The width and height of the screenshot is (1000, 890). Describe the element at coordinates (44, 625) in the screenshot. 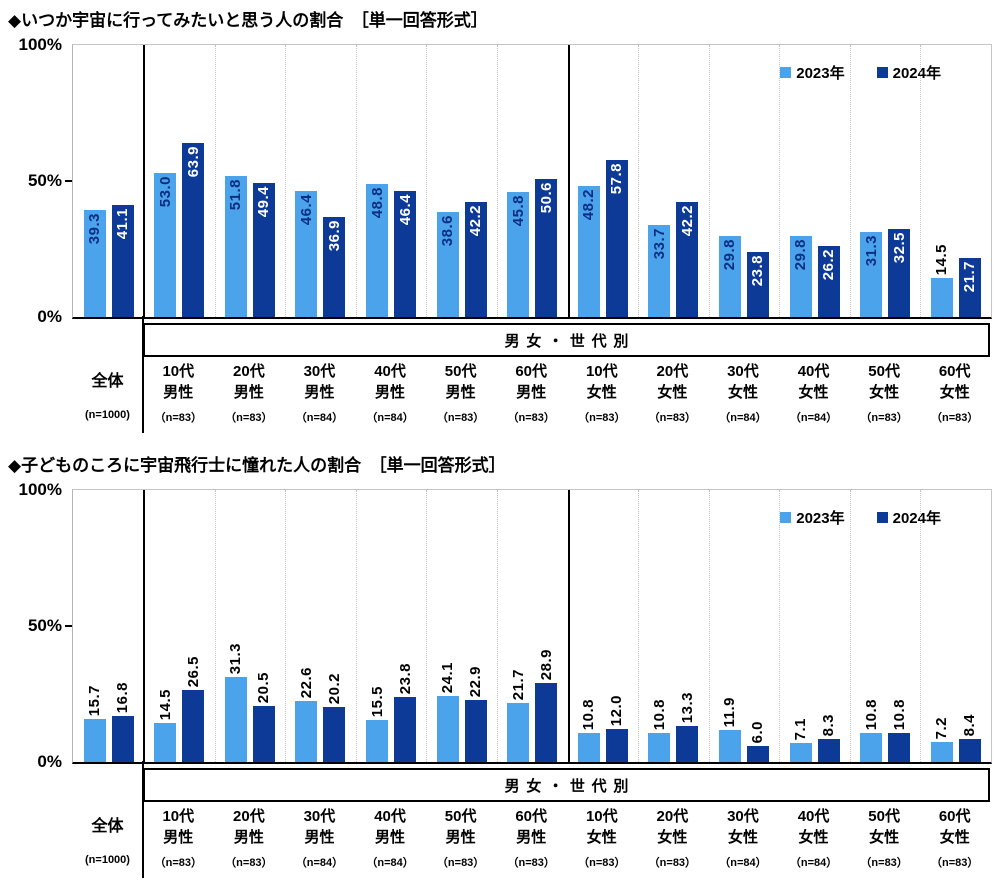

I see `y-axis-tick-50: 50%` at that location.